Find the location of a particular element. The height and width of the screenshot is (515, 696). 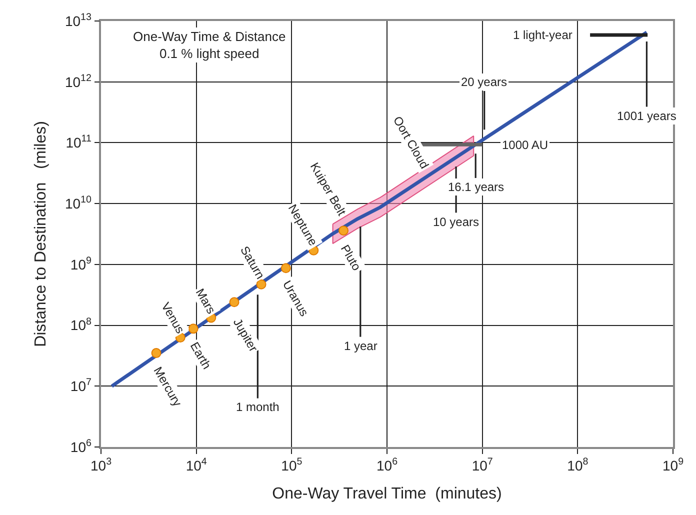

y-tick-label: 10$^{13}$ is located at coordinates (78, 20).